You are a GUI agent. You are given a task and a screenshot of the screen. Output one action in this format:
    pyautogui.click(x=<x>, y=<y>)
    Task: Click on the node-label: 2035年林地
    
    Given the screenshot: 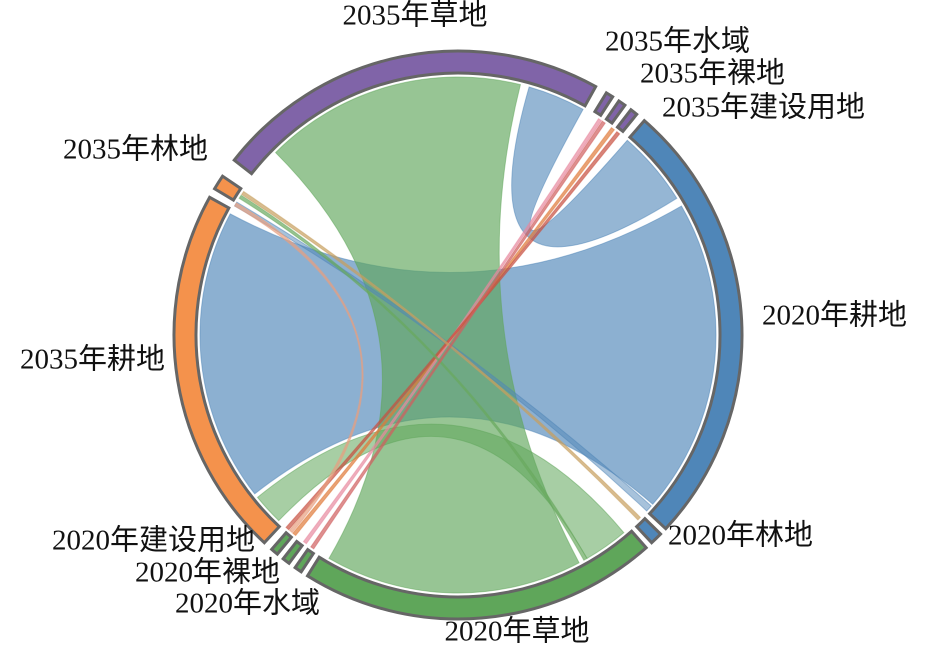 What is the action you would take?
    pyautogui.click(x=135, y=149)
    